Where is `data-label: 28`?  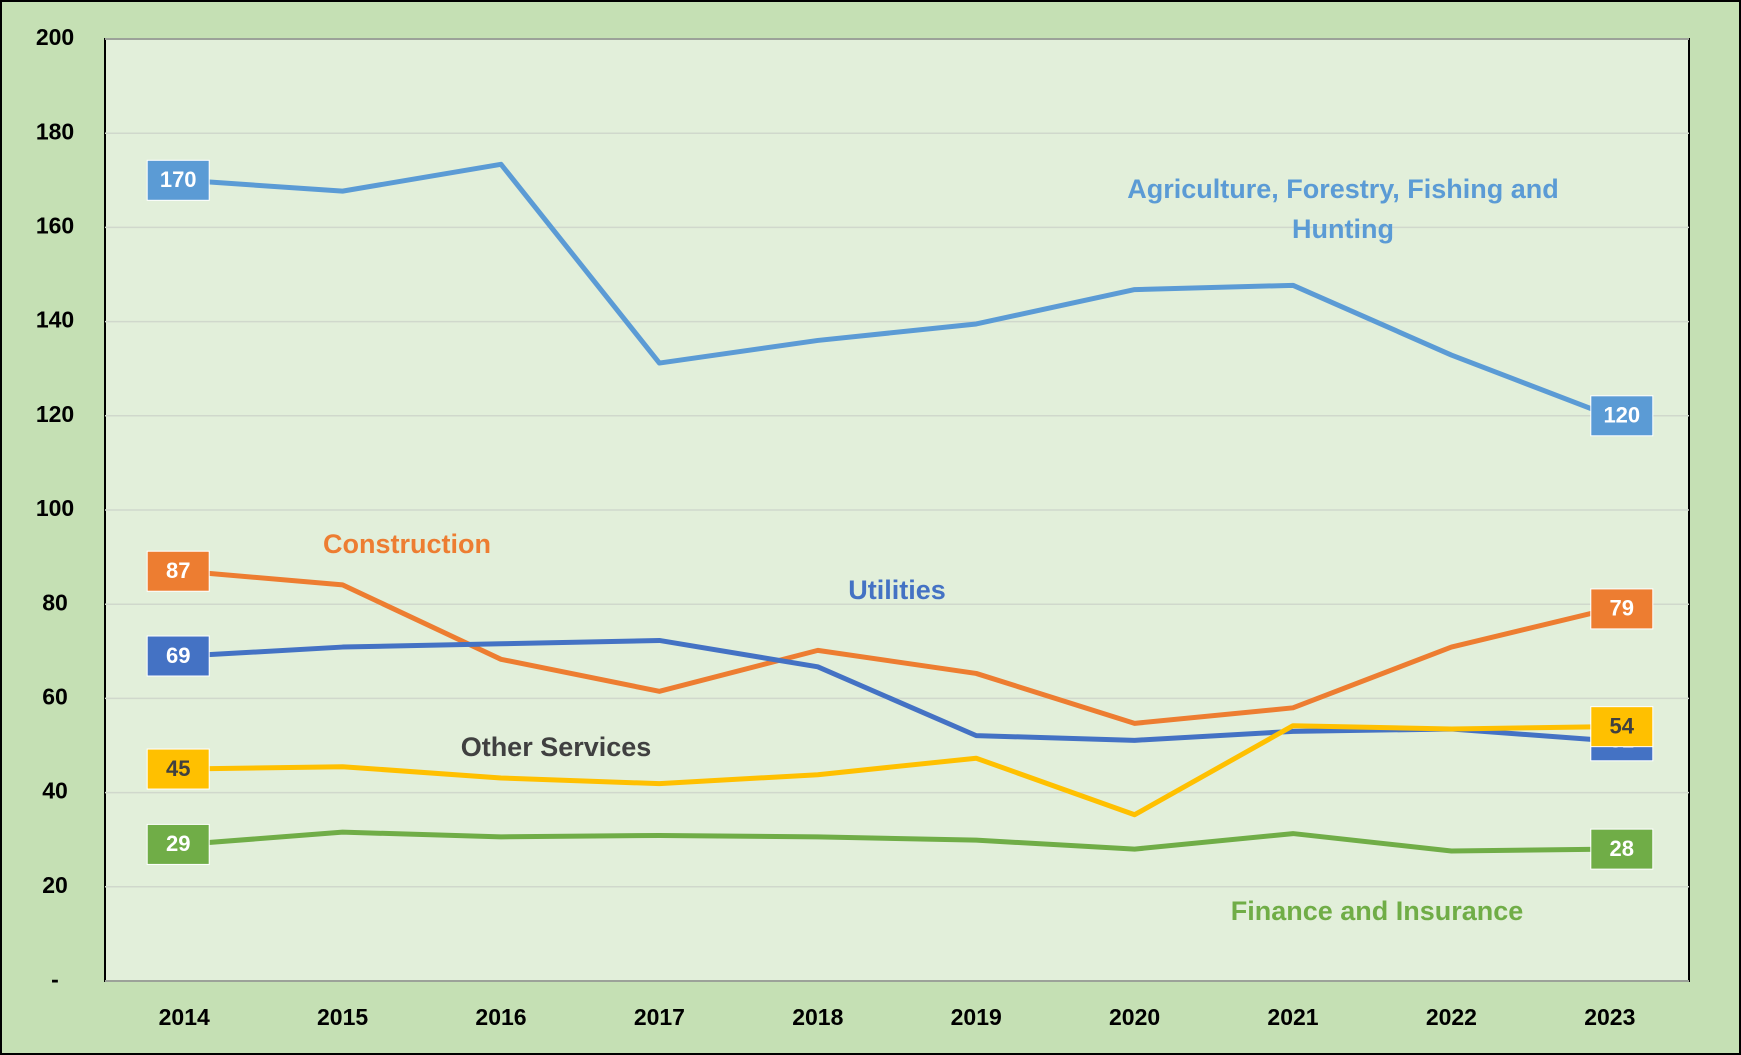
data-label: 28 is located at coordinates (1622, 848).